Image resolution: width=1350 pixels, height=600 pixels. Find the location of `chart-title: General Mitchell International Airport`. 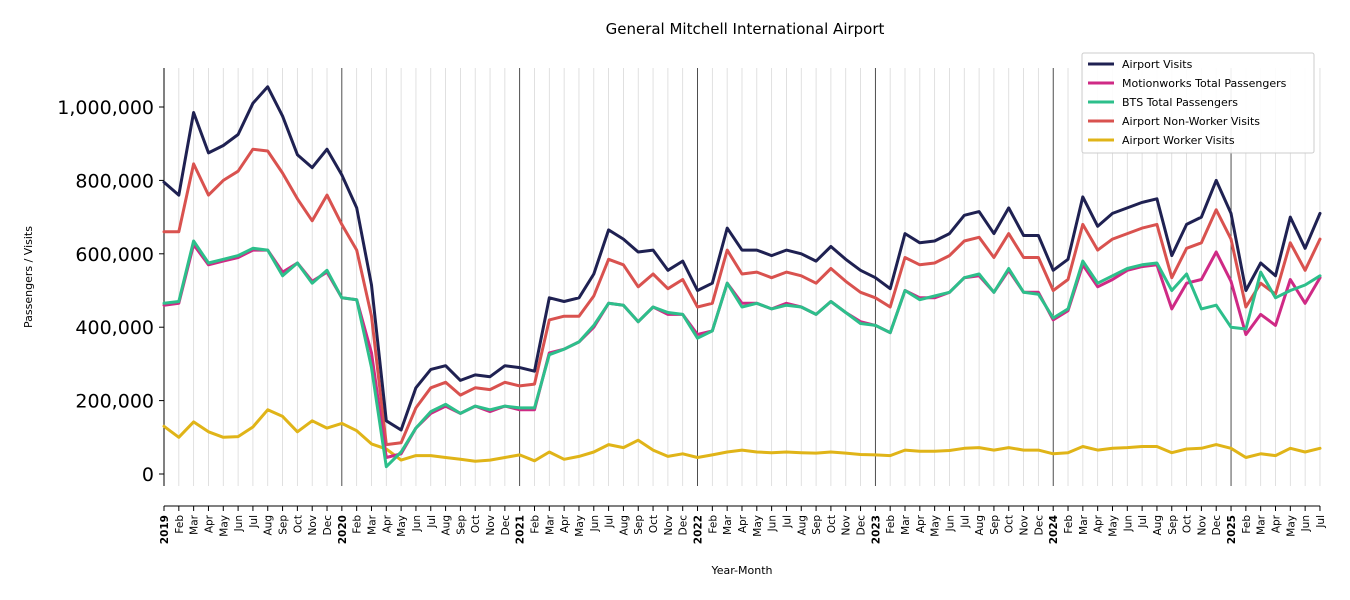

chart-title: General Mitchell International Airport is located at coordinates (745, 29).